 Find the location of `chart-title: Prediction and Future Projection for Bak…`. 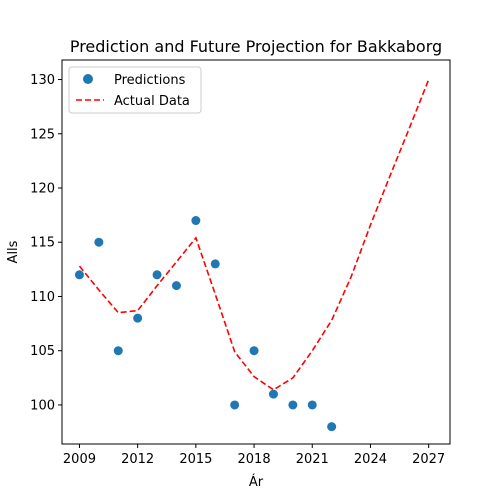

chart-title: Prediction and Future Projection for Bak… is located at coordinates (256, 46).